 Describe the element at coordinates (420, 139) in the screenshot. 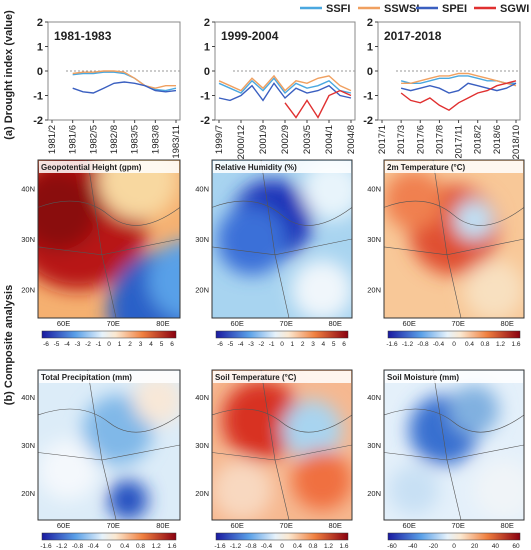

I see `x-tick-label: 2017/6` at that location.